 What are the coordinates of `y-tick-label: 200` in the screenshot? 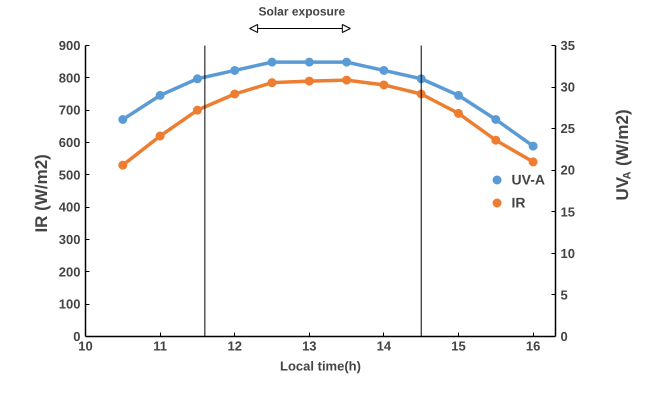 It's located at (69, 272).